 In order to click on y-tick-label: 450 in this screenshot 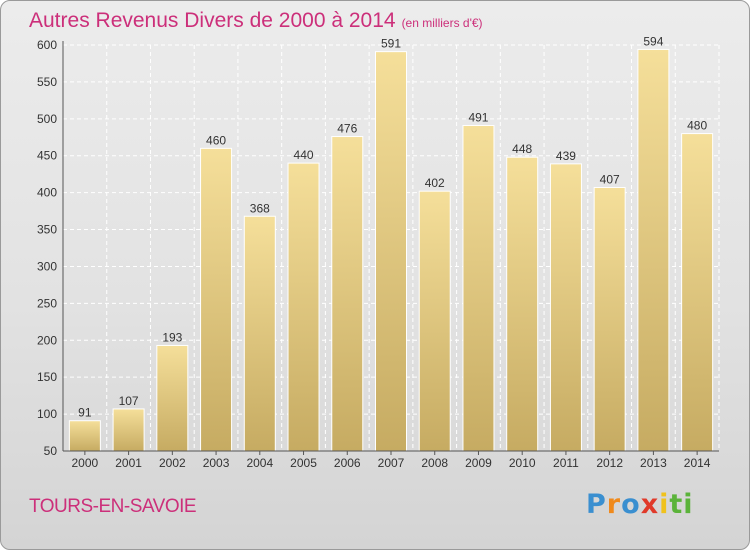, I will do `click(47, 156)`.